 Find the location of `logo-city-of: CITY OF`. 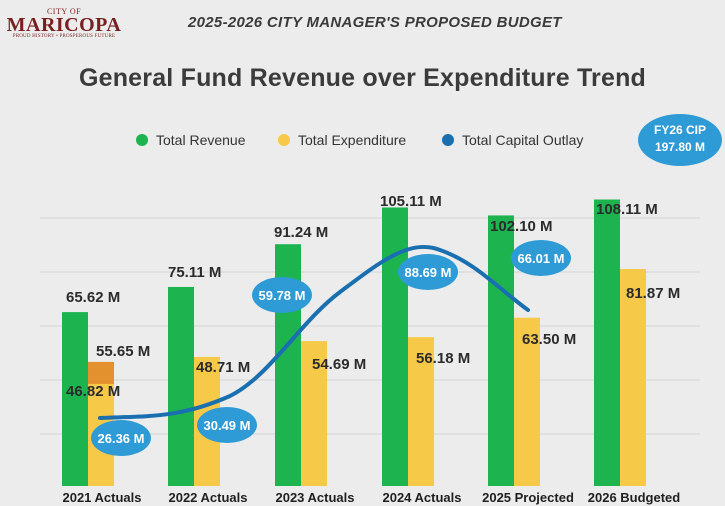

logo-city-of: CITY OF is located at coordinates (64, 11).